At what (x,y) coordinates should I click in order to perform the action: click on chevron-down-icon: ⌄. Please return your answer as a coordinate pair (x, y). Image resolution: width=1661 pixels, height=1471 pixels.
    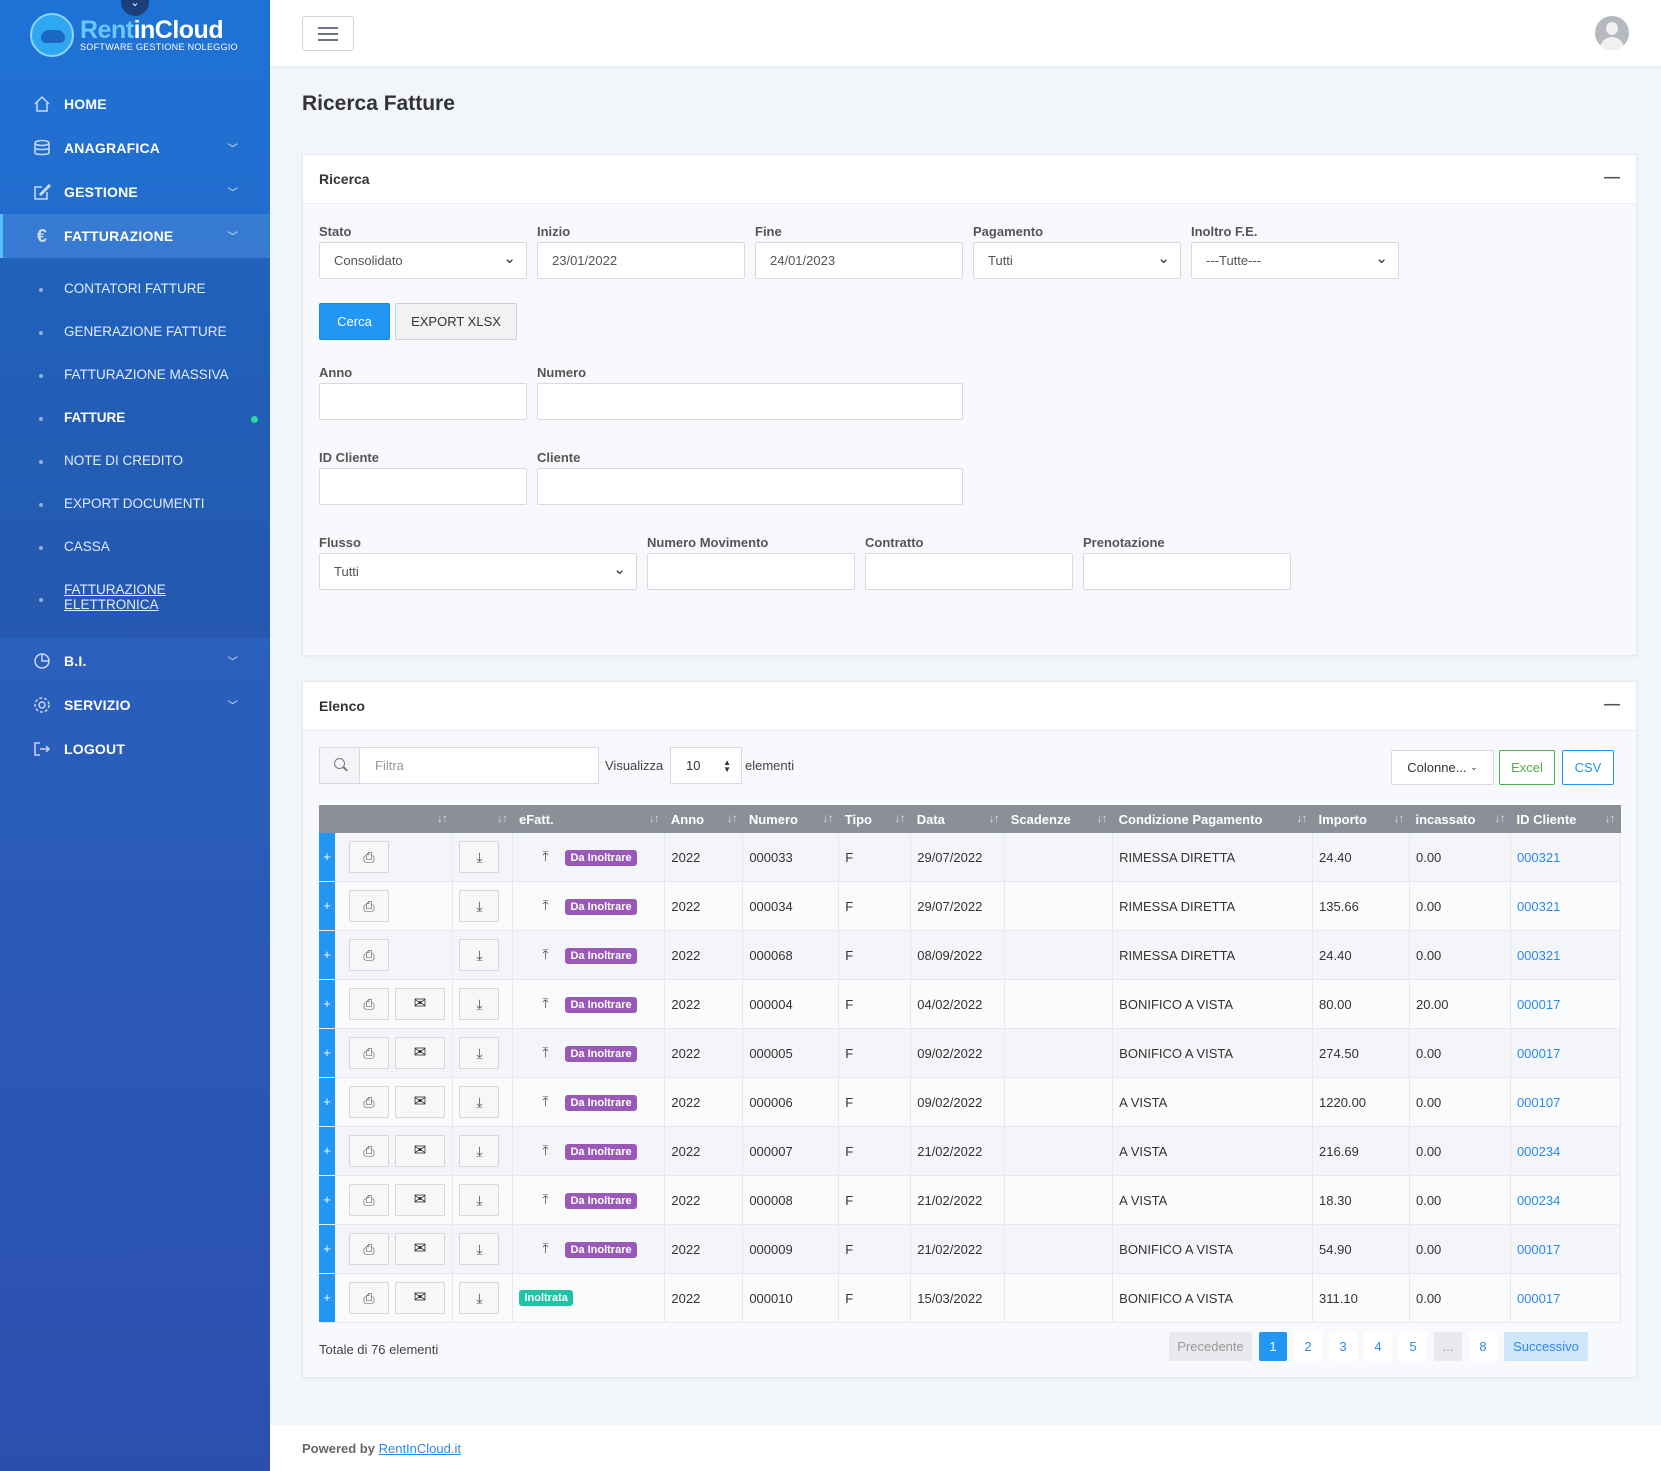
    Looking at the image, I should click on (135, 8).